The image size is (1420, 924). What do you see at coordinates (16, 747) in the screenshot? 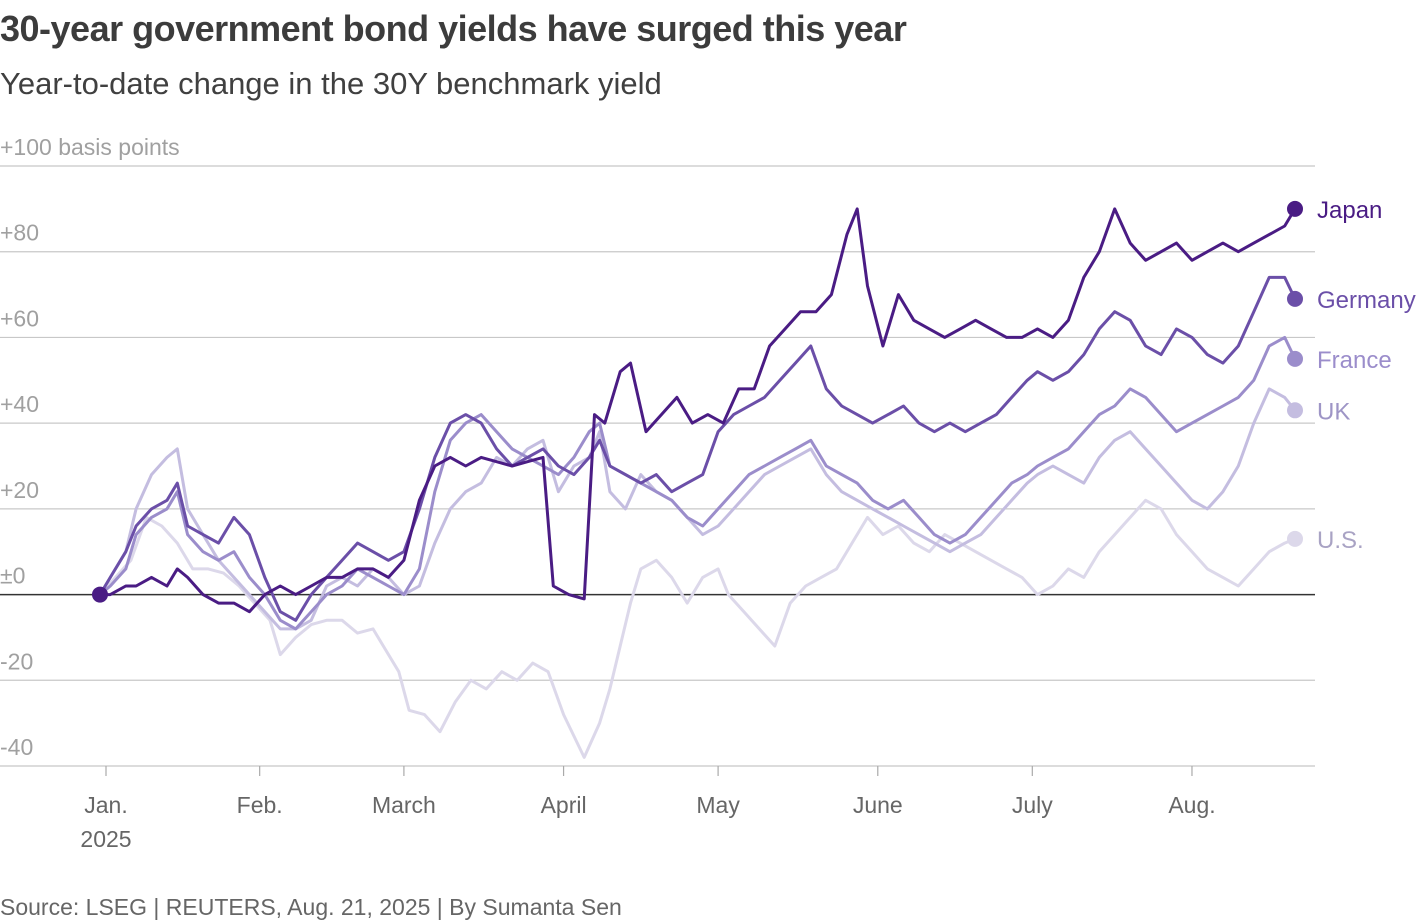
I see `y-tick-label: -40` at bounding box center [16, 747].